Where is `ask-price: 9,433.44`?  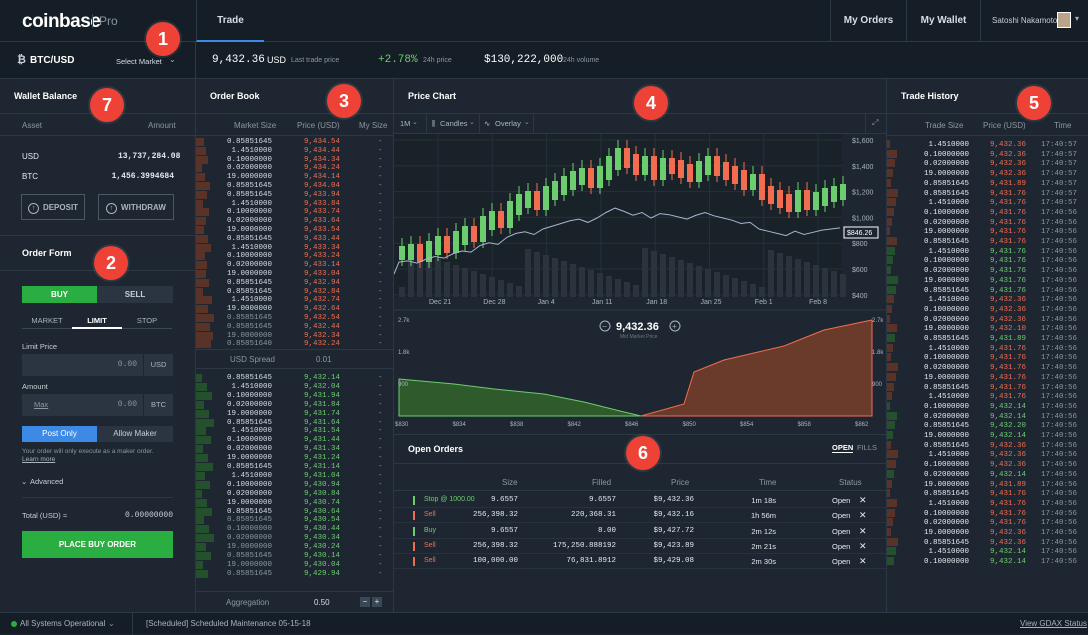
ask-price: 9,433.44 is located at coordinates (322, 238).